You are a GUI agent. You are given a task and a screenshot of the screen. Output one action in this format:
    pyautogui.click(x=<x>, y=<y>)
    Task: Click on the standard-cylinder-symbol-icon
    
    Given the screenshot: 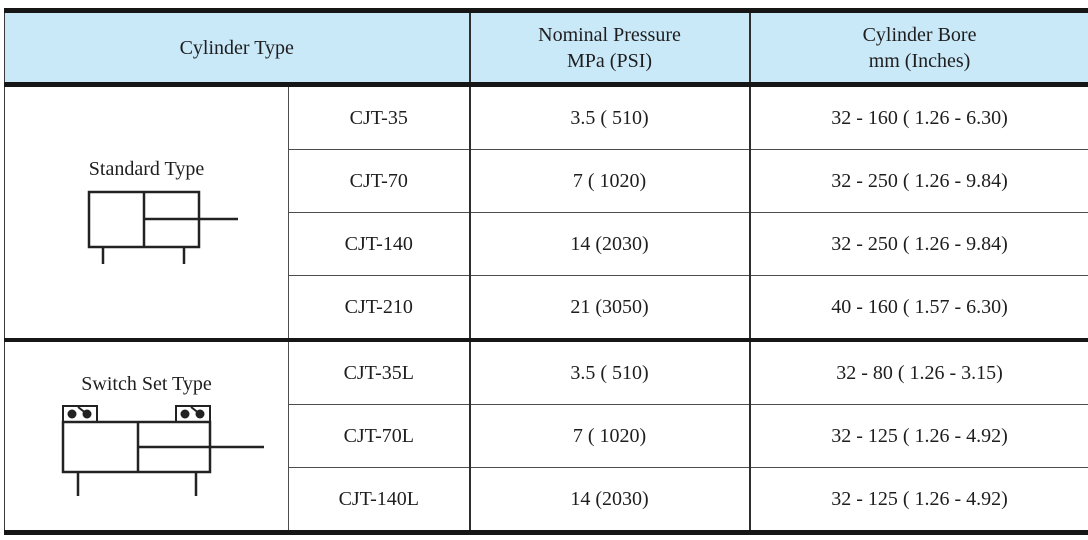 What is the action you would take?
    pyautogui.click(x=162, y=227)
    